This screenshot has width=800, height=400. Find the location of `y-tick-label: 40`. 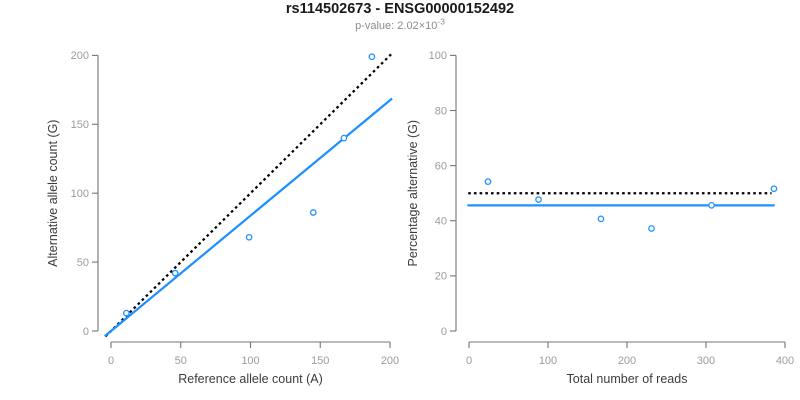

y-tick-label: 40 is located at coordinates (441, 222).